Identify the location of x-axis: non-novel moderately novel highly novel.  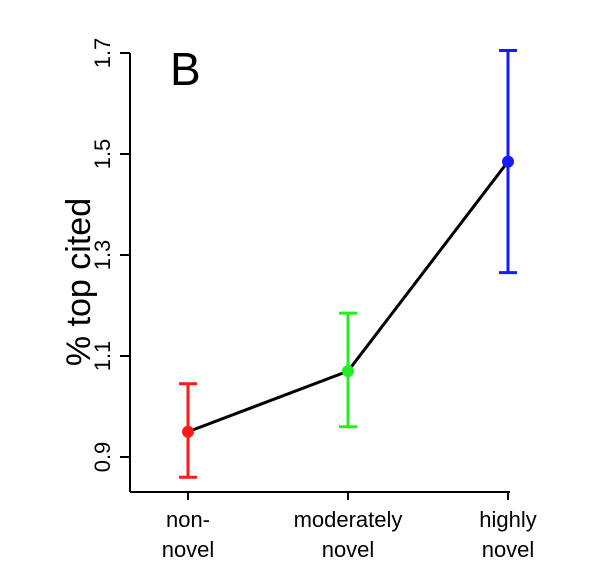
(333, 526).